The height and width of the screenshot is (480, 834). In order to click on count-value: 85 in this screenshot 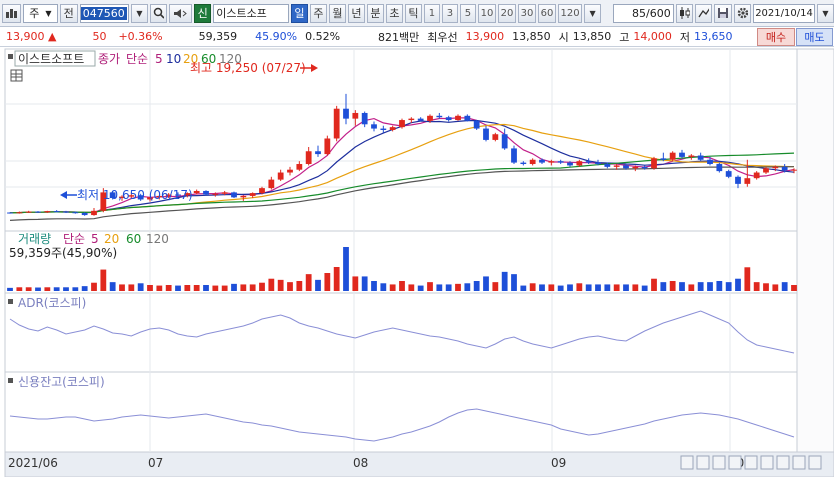, I will do `click(639, 13)`.